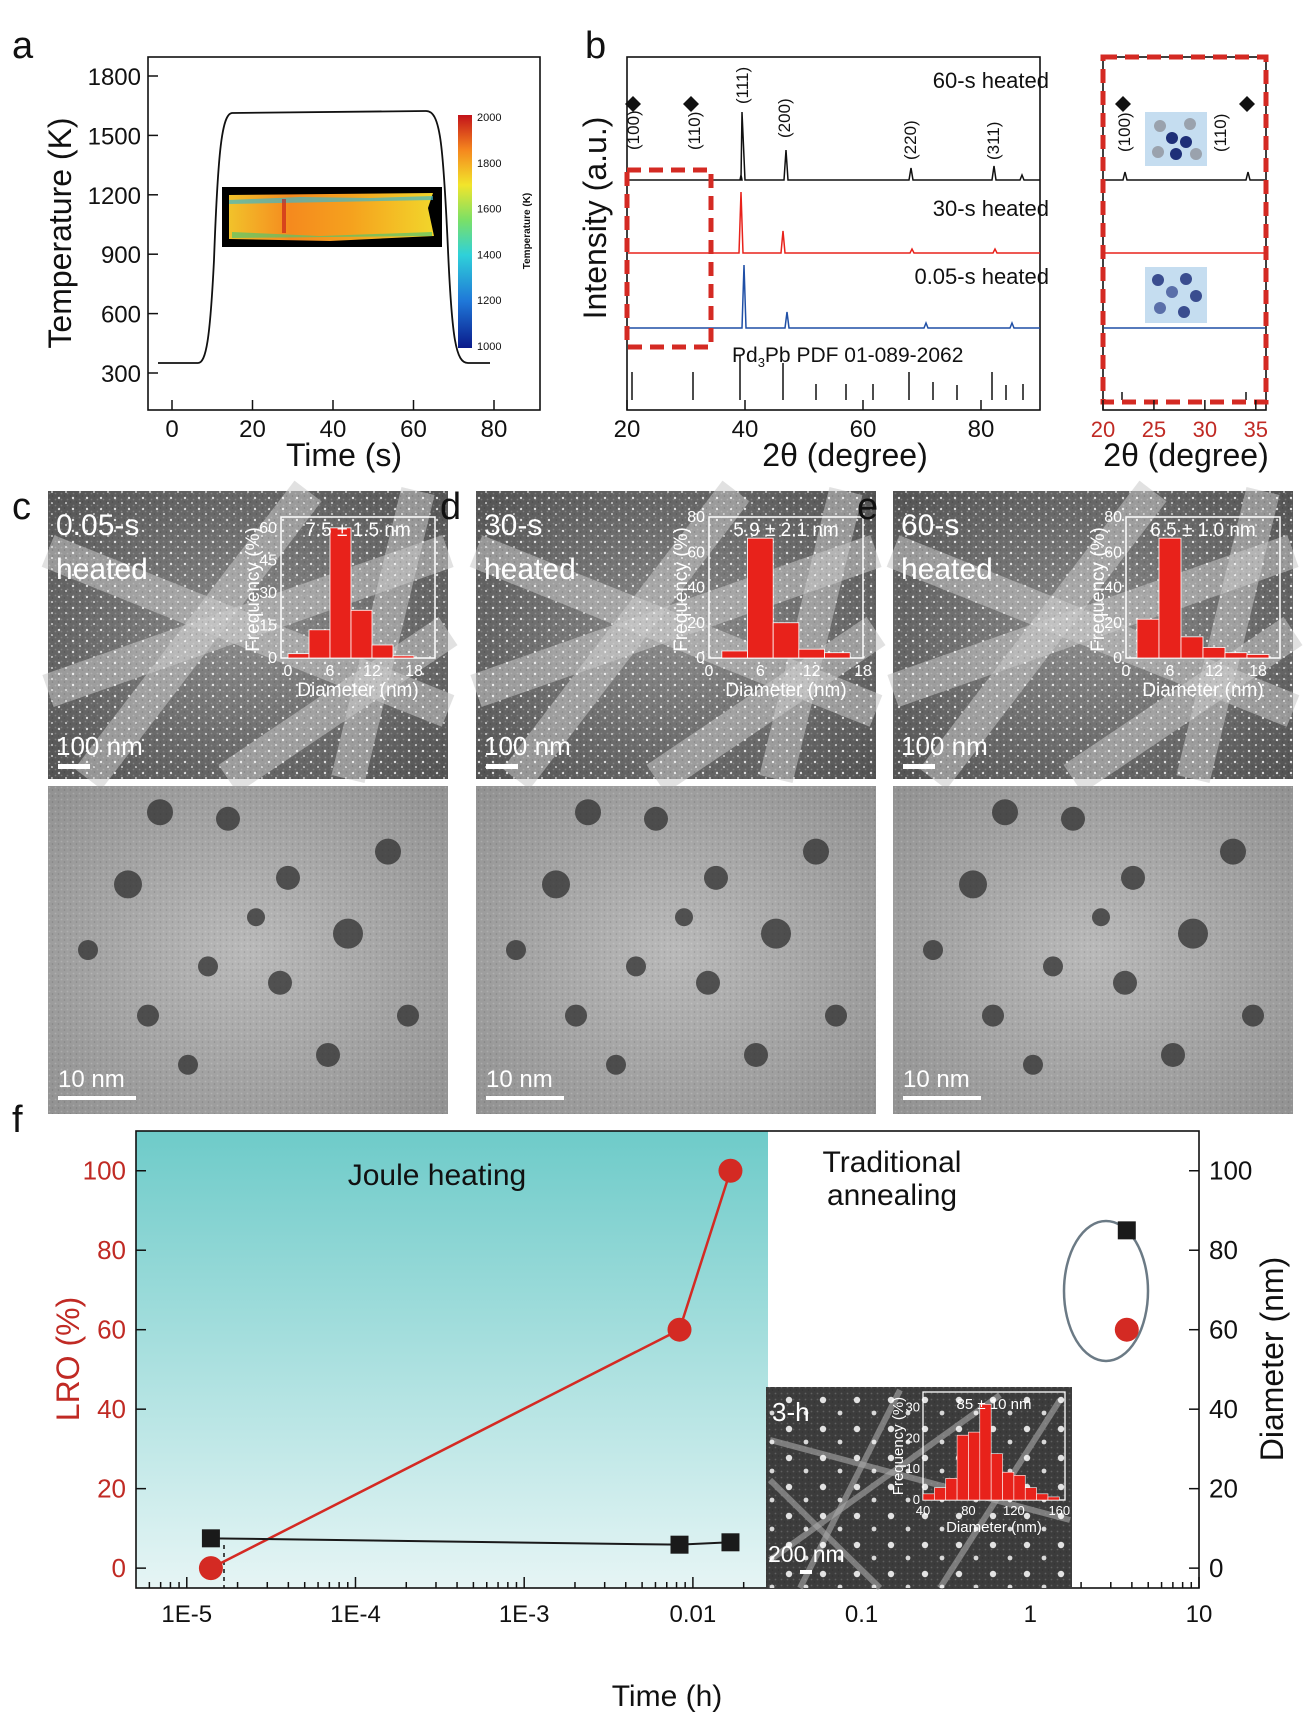 The height and width of the screenshot is (1719, 1312). Describe the element at coordinates (993, 141) in the screenshot. I see `peak-label-311: (311)` at that location.